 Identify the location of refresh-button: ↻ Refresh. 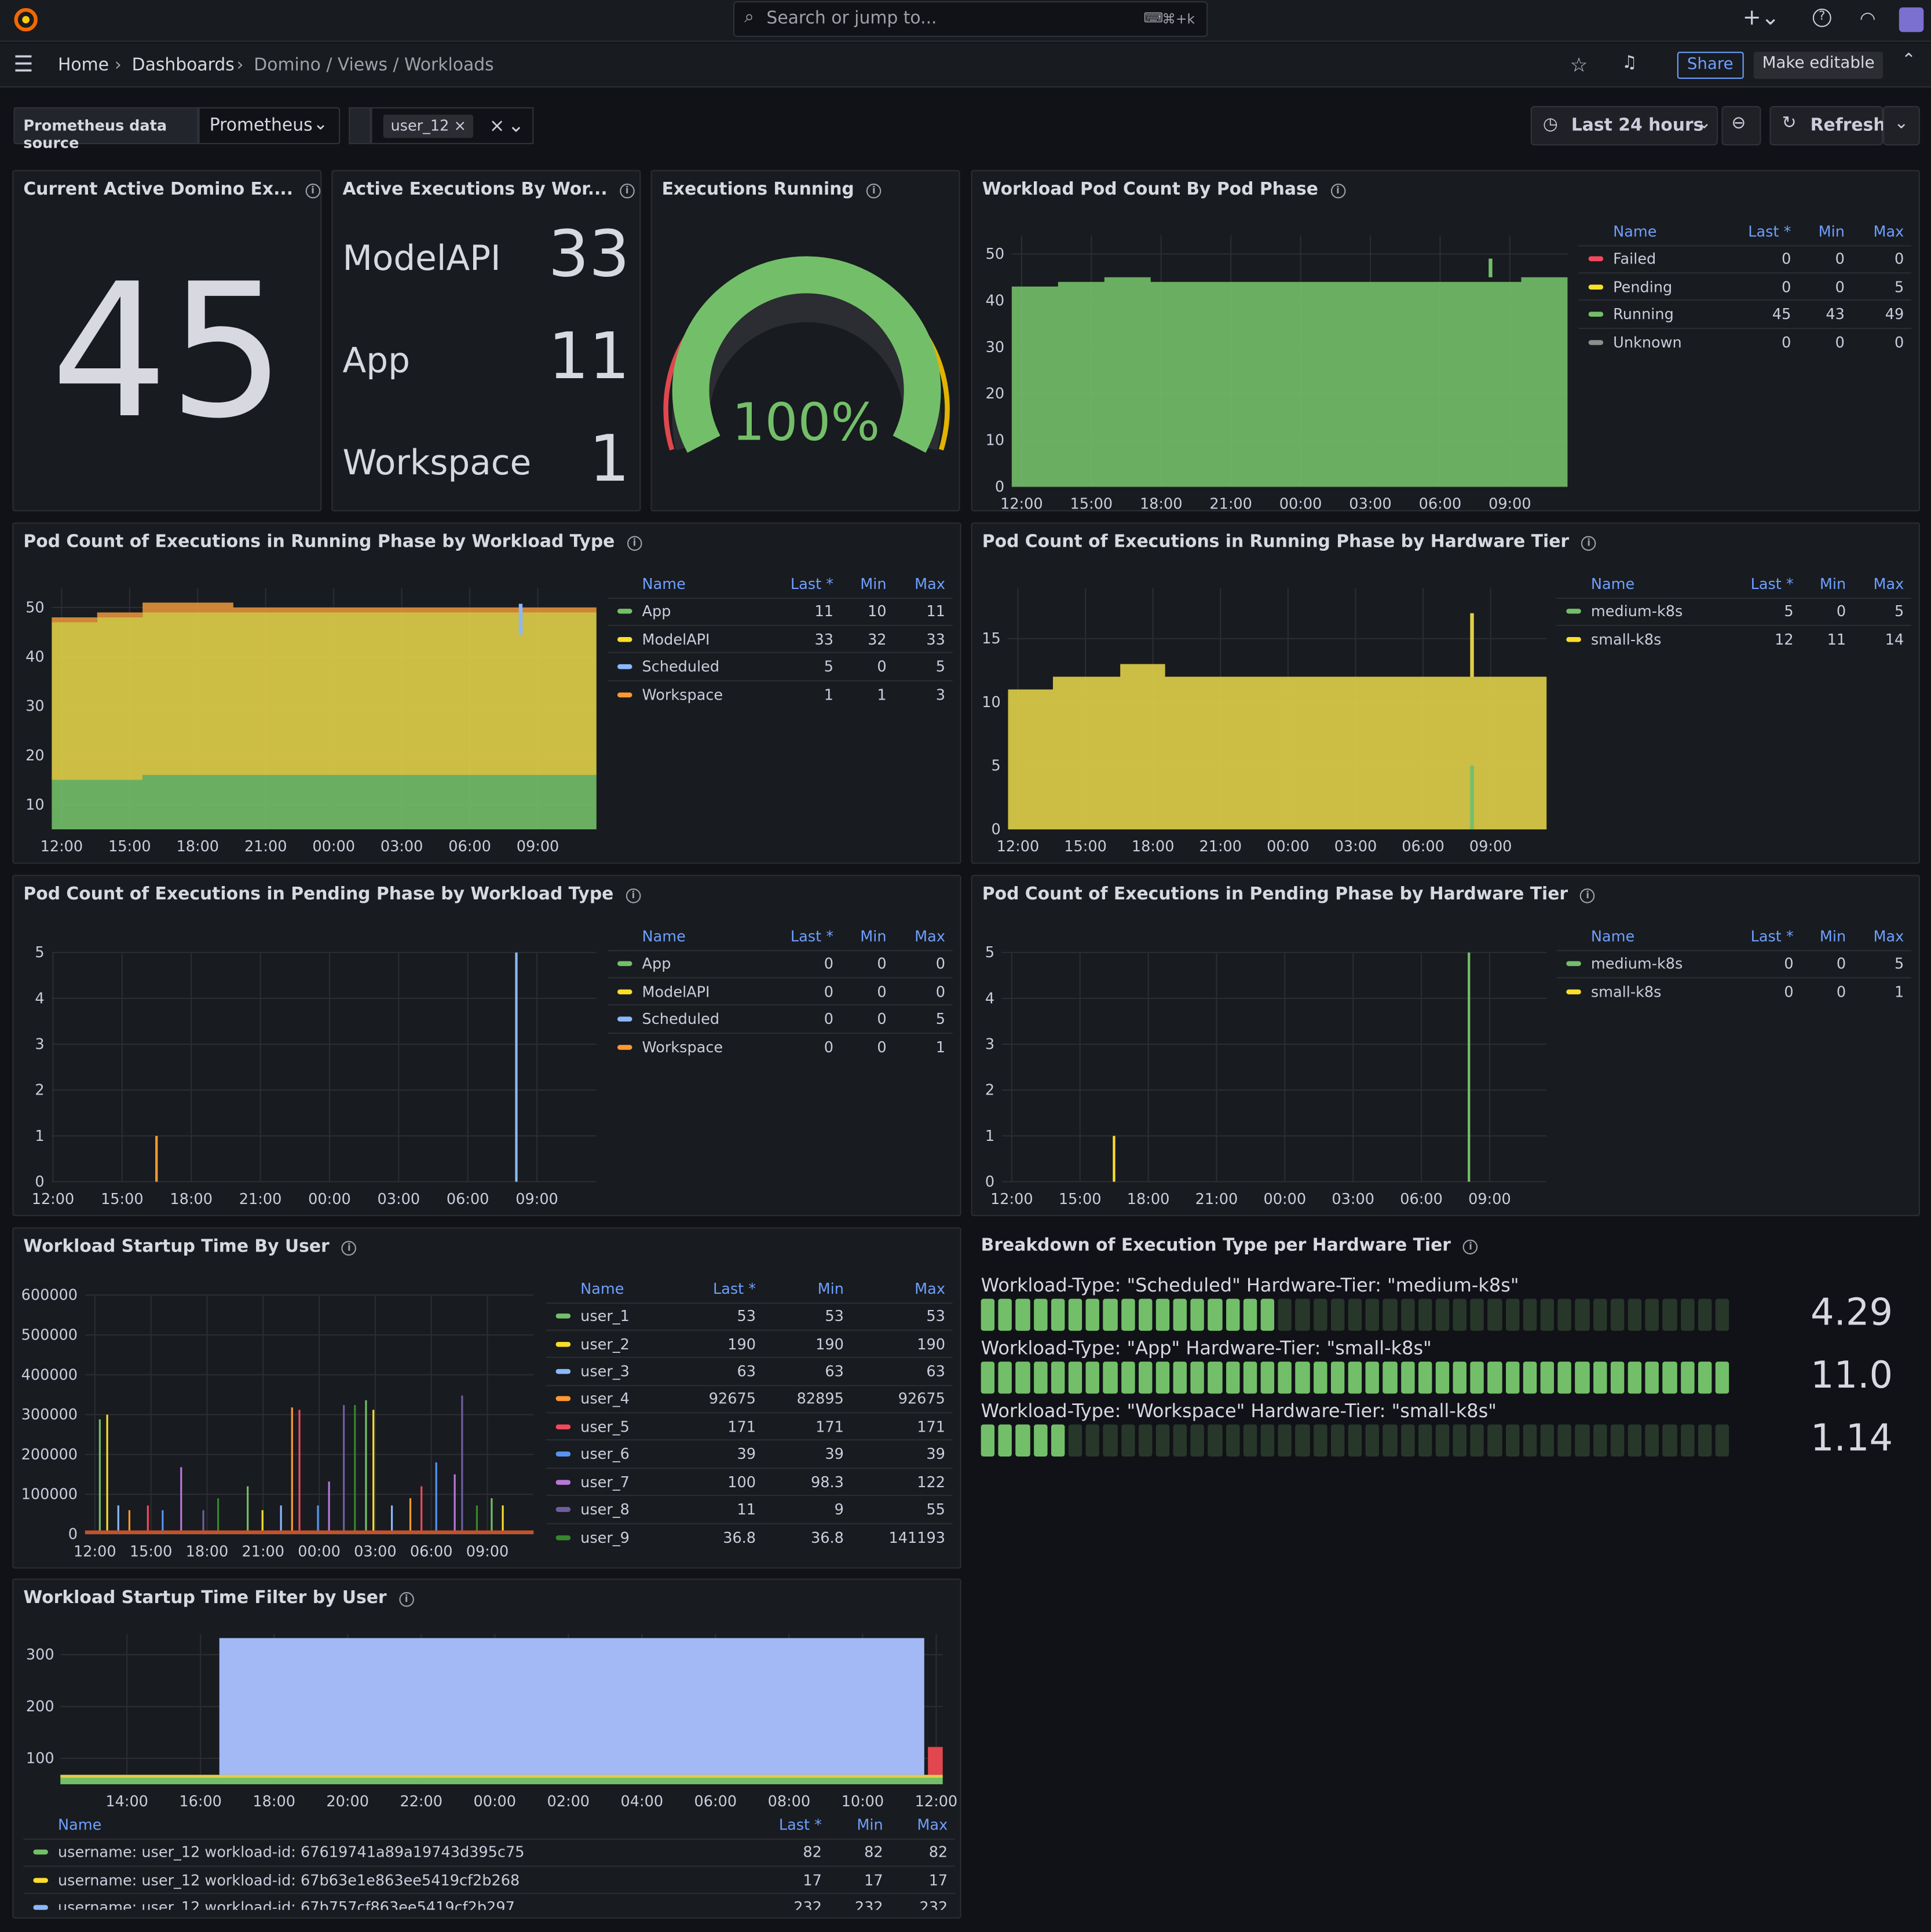
(1827, 125).